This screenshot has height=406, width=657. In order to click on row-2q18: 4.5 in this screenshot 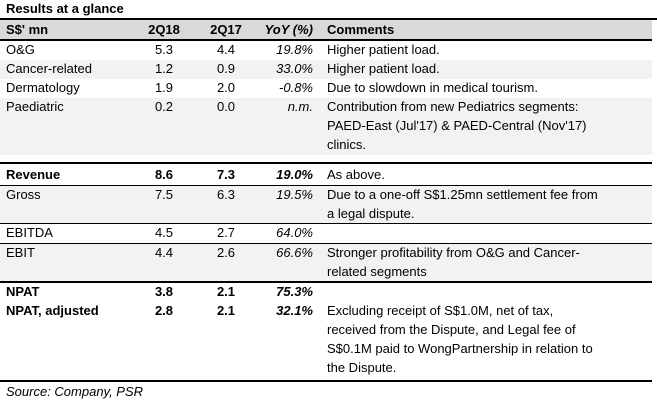, I will do `click(164, 232)`.